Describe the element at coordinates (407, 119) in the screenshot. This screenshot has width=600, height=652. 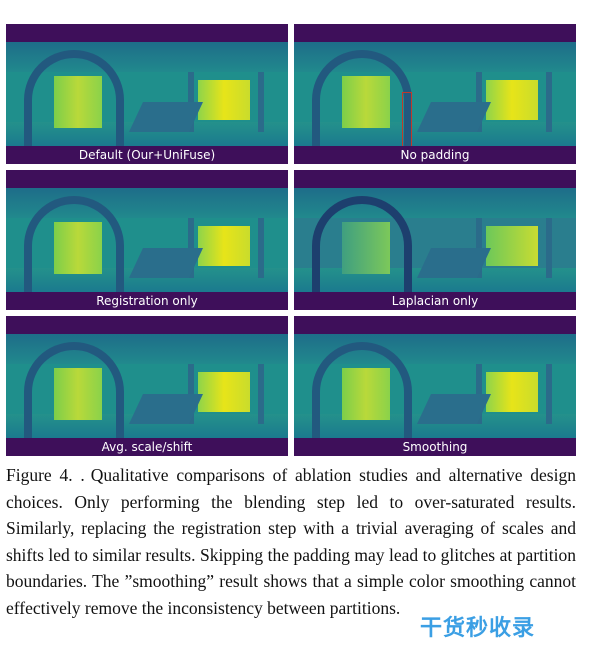
I see `glitch-marker` at that location.